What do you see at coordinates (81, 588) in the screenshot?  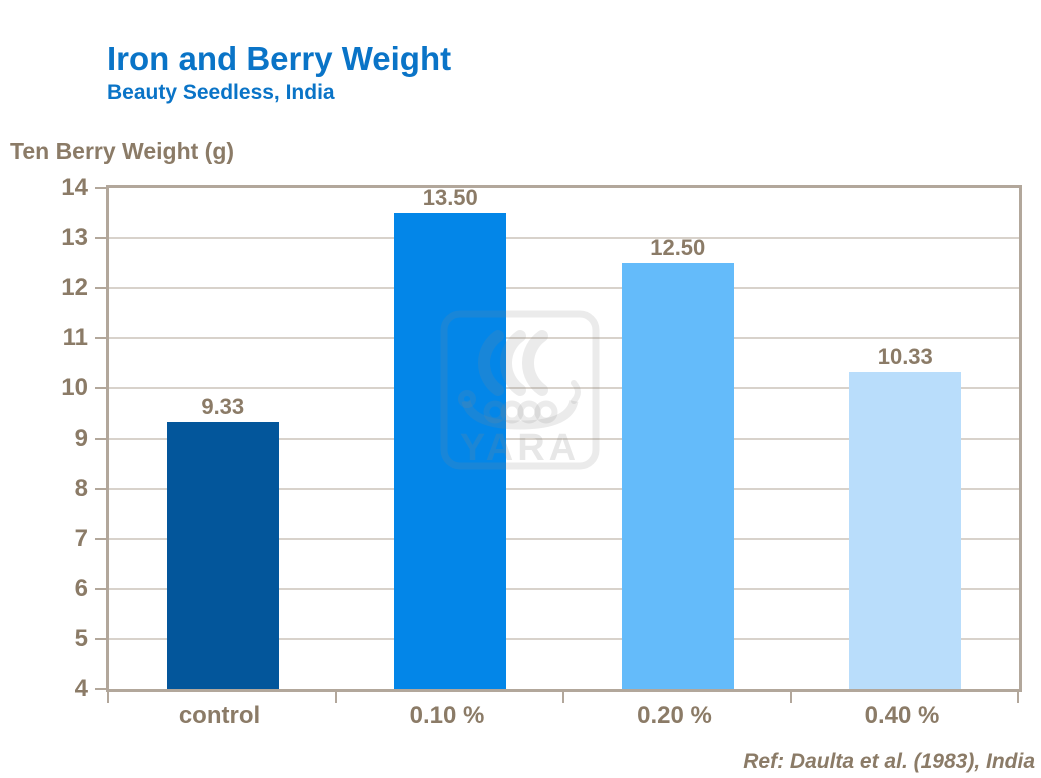 I see `ytick-label-6: 6` at bounding box center [81, 588].